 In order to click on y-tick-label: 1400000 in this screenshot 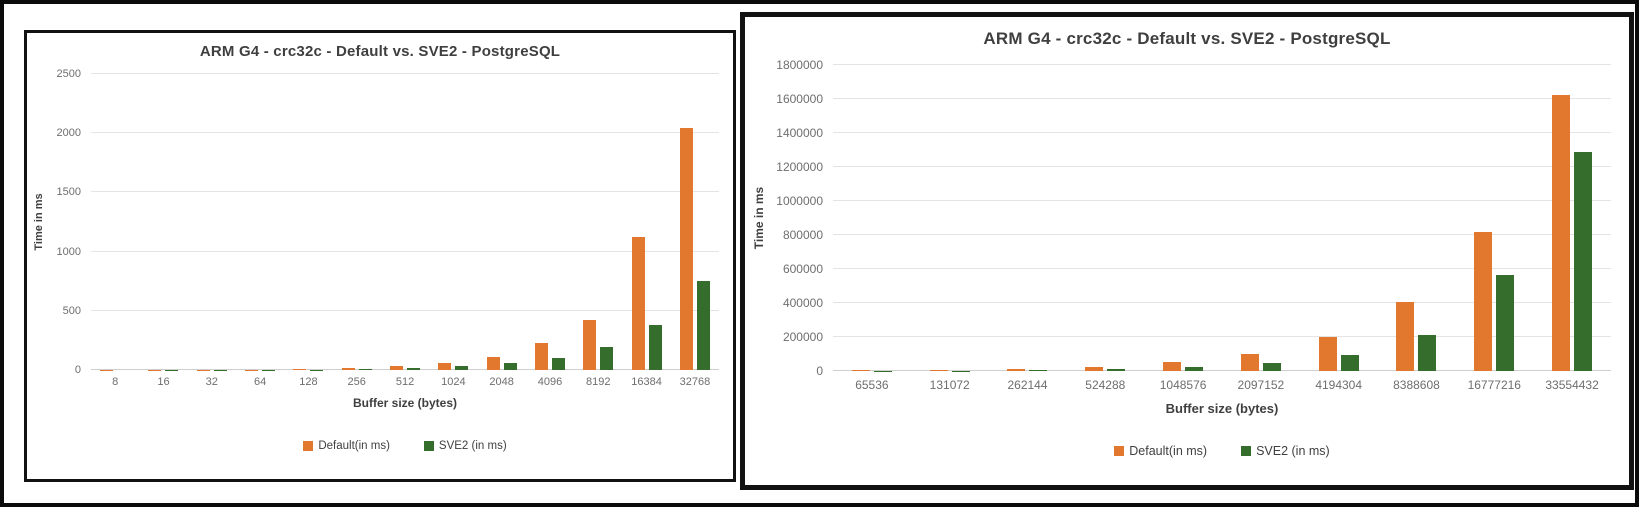, I will do `click(799, 133)`.